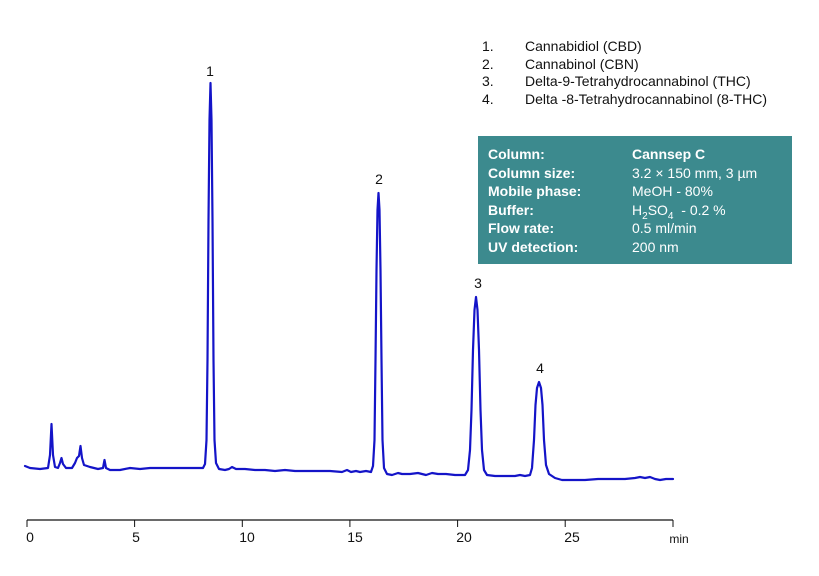  Describe the element at coordinates (582, 63) in the screenshot. I see `legend-compound-name: Cannabinol (CBN)` at that location.